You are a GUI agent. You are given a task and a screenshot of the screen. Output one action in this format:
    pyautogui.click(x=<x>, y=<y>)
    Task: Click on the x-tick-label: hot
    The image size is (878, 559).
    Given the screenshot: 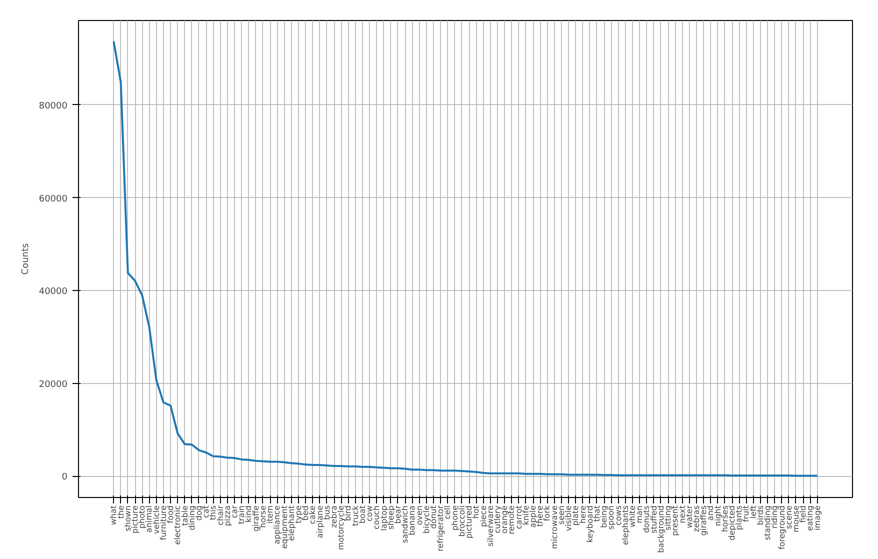 What is the action you would take?
    pyautogui.click(x=476, y=512)
    